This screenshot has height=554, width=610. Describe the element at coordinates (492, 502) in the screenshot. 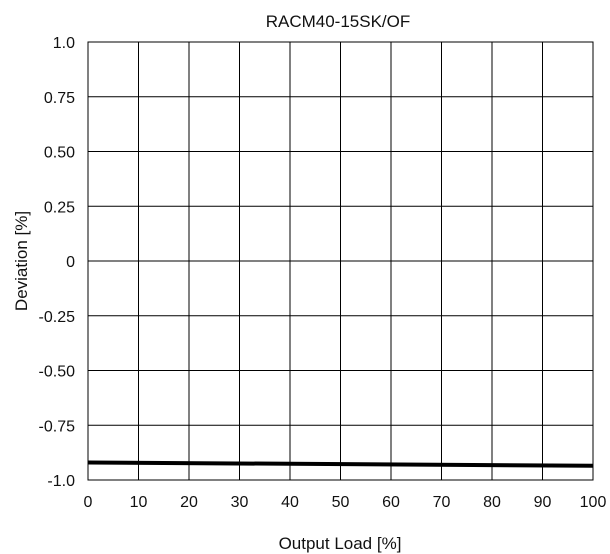

I see `x-tick-label-80: 80` at that location.